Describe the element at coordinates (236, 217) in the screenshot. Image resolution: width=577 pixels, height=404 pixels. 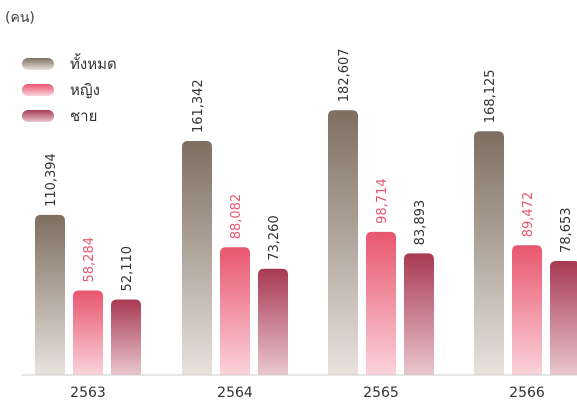
I see `value-label-2564-1: 88,082` at that location.